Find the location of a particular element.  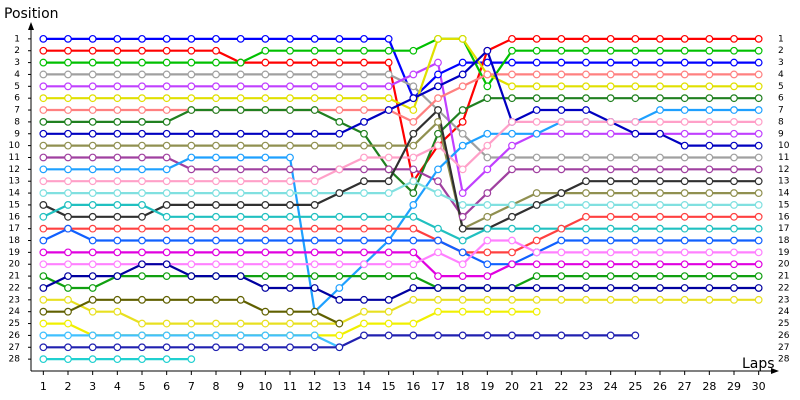

y-tick-label-right: 2 is located at coordinates (781, 51).